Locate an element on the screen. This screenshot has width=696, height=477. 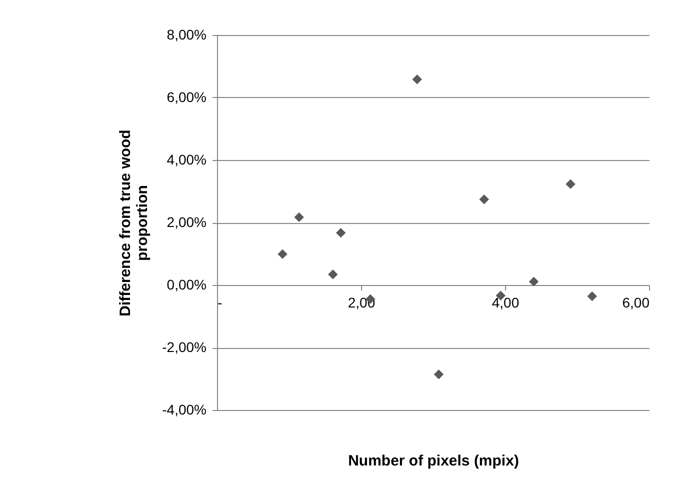
y-tick-label: -2,00% is located at coordinates (184, 347).